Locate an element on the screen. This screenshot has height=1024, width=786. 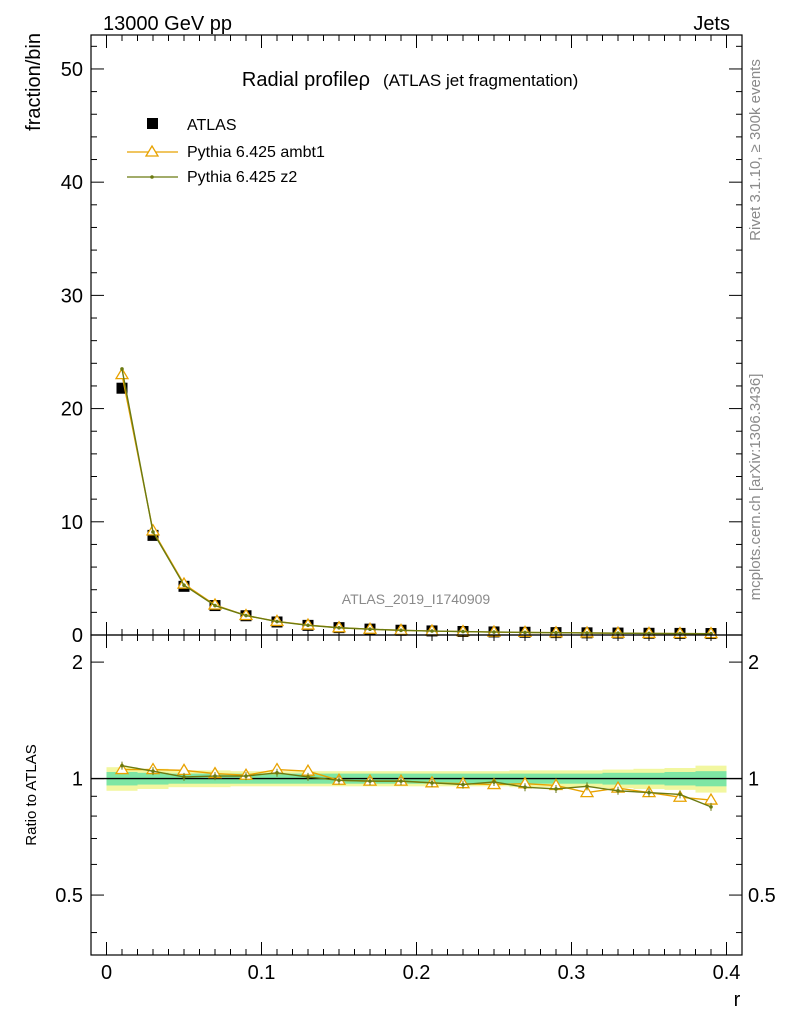
ratio-y-tick-label: 0.5 is located at coordinates (69, 896).